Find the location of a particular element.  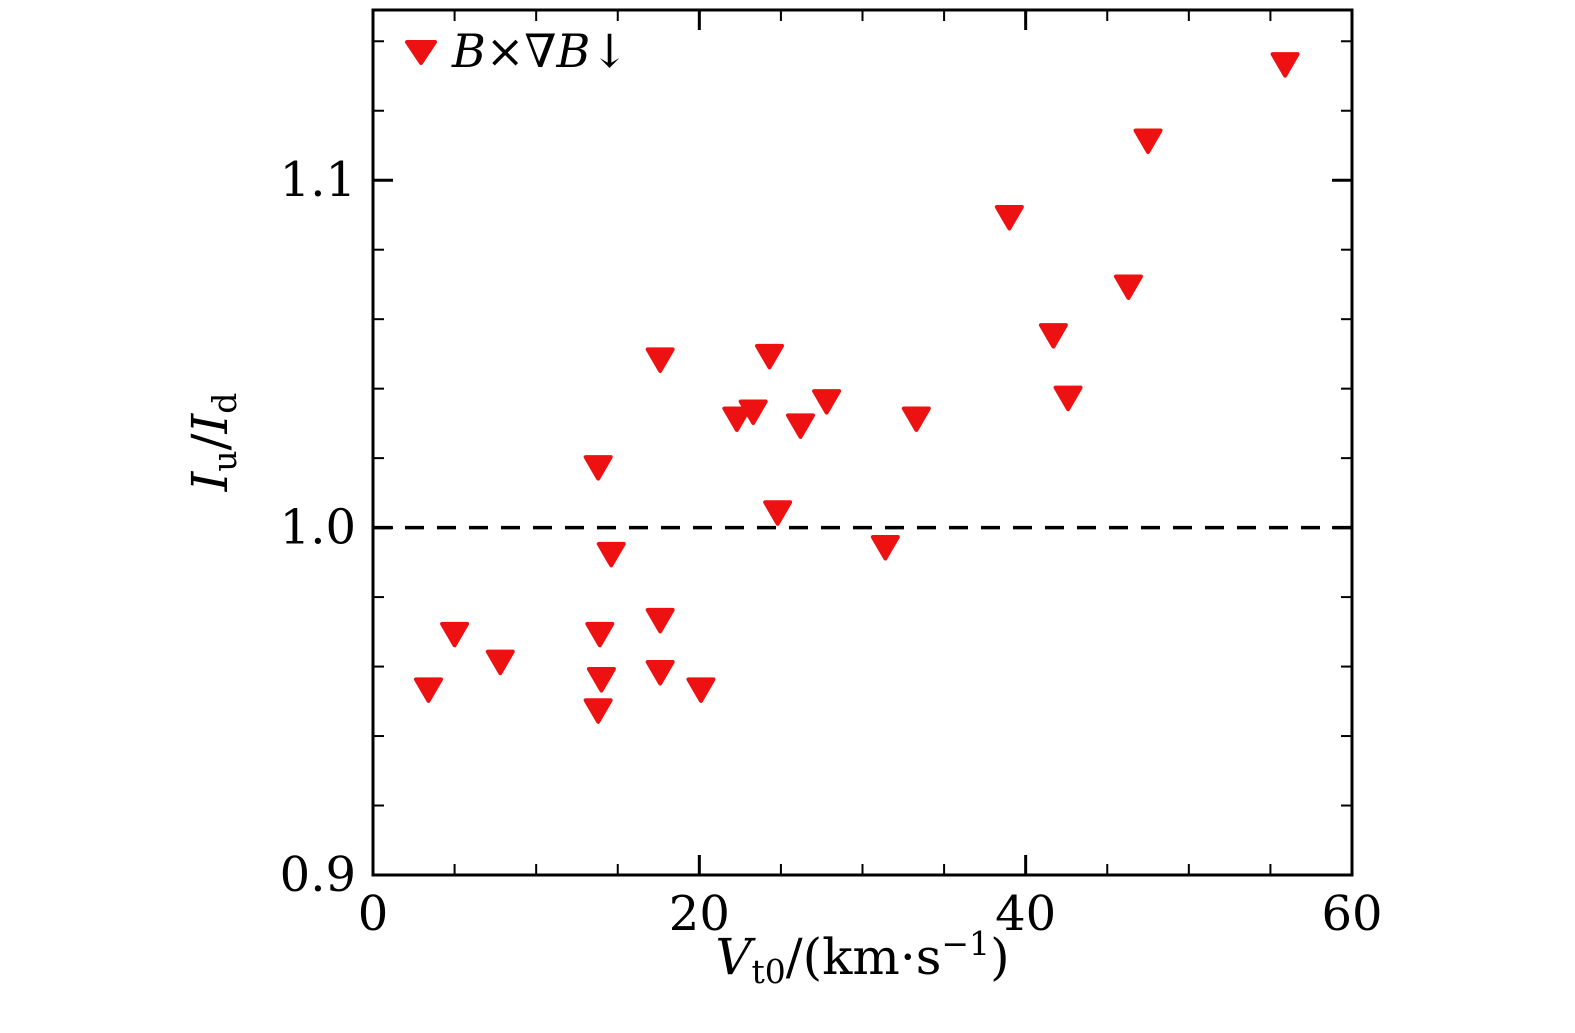

y-tick-label: 0.9 is located at coordinates (318, 875).